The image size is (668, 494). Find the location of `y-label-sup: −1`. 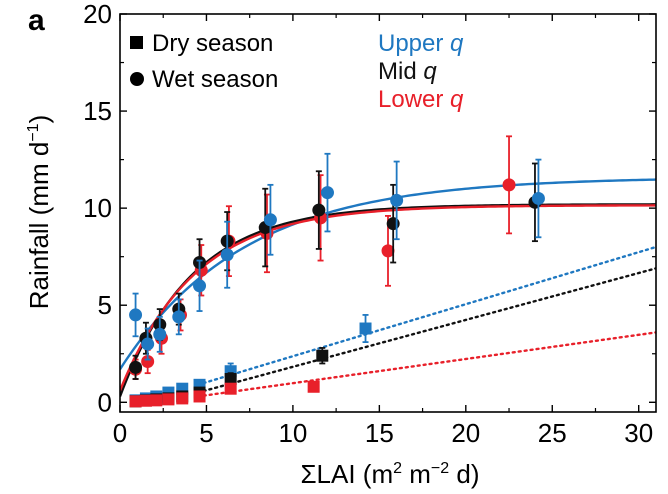

y-label-sup: −1 is located at coordinates (33, 132).